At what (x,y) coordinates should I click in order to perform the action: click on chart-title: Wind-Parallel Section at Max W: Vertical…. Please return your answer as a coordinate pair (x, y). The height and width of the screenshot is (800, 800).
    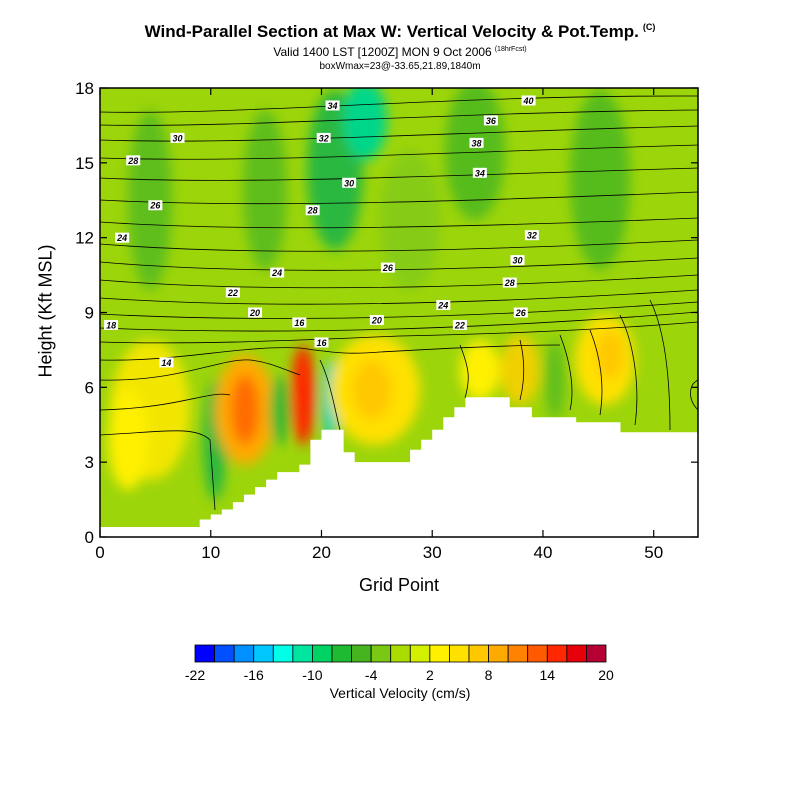
    Looking at the image, I should click on (400, 31).